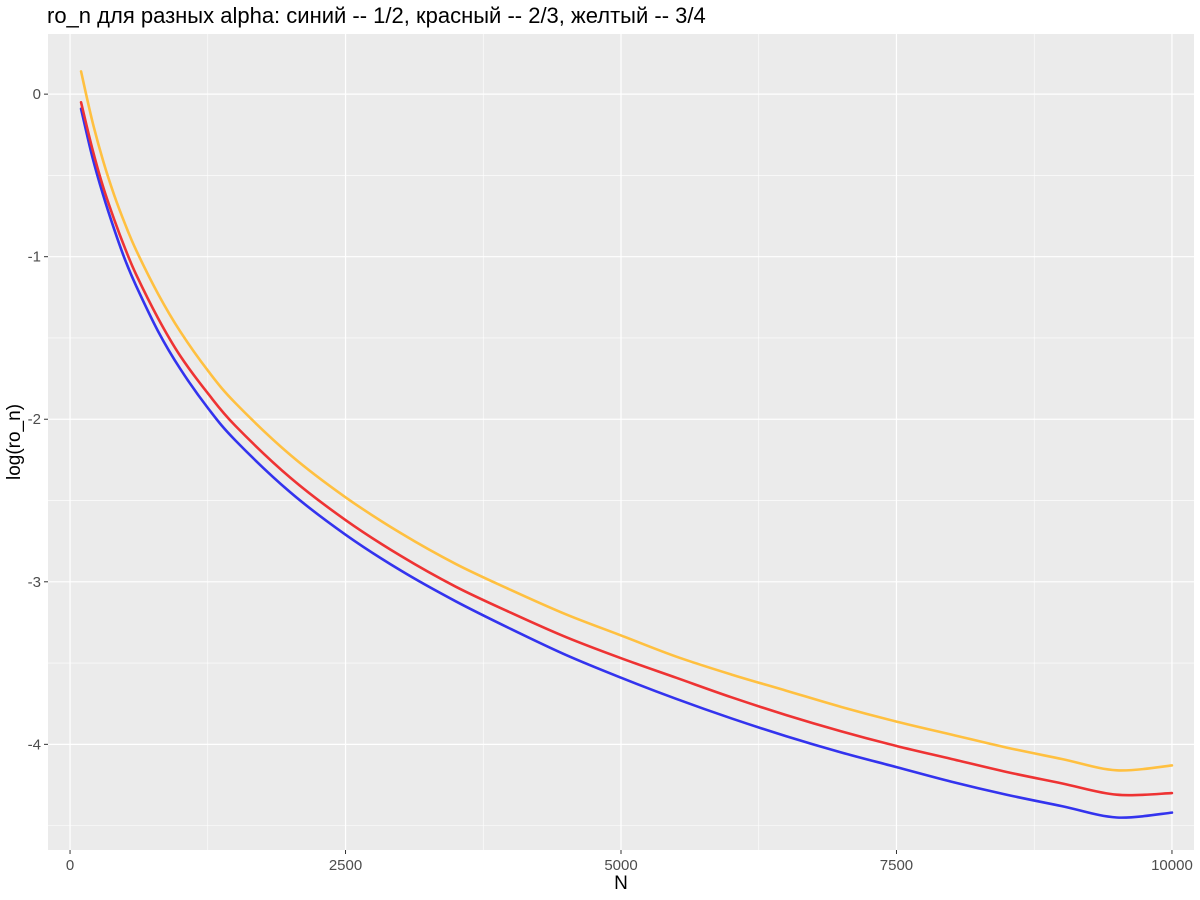 The height and width of the screenshot is (900, 1200). What do you see at coordinates (896, 865) in the screenshot?
I see `x-tick-label: 7500` at bounding box center [896, 865].